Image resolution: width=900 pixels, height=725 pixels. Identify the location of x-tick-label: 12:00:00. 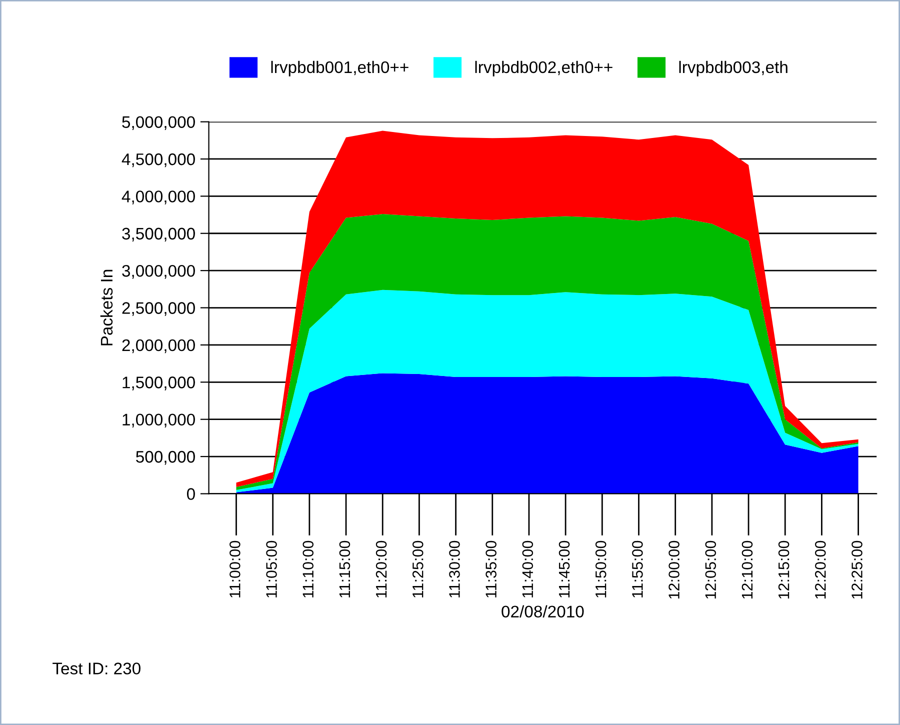
(674, 569).